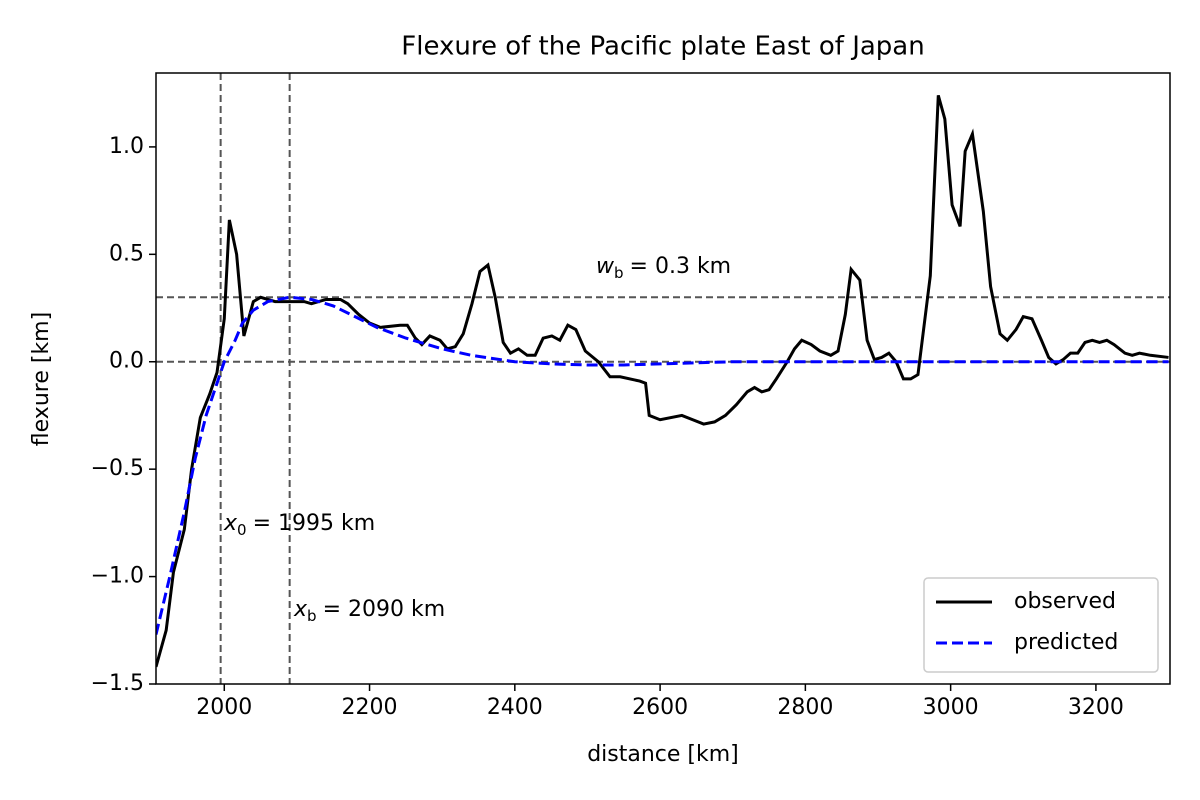  Describe the element at coordinates (41, 379) in the screenshot. I see `y-axis-label: flexure [km]` at that location.